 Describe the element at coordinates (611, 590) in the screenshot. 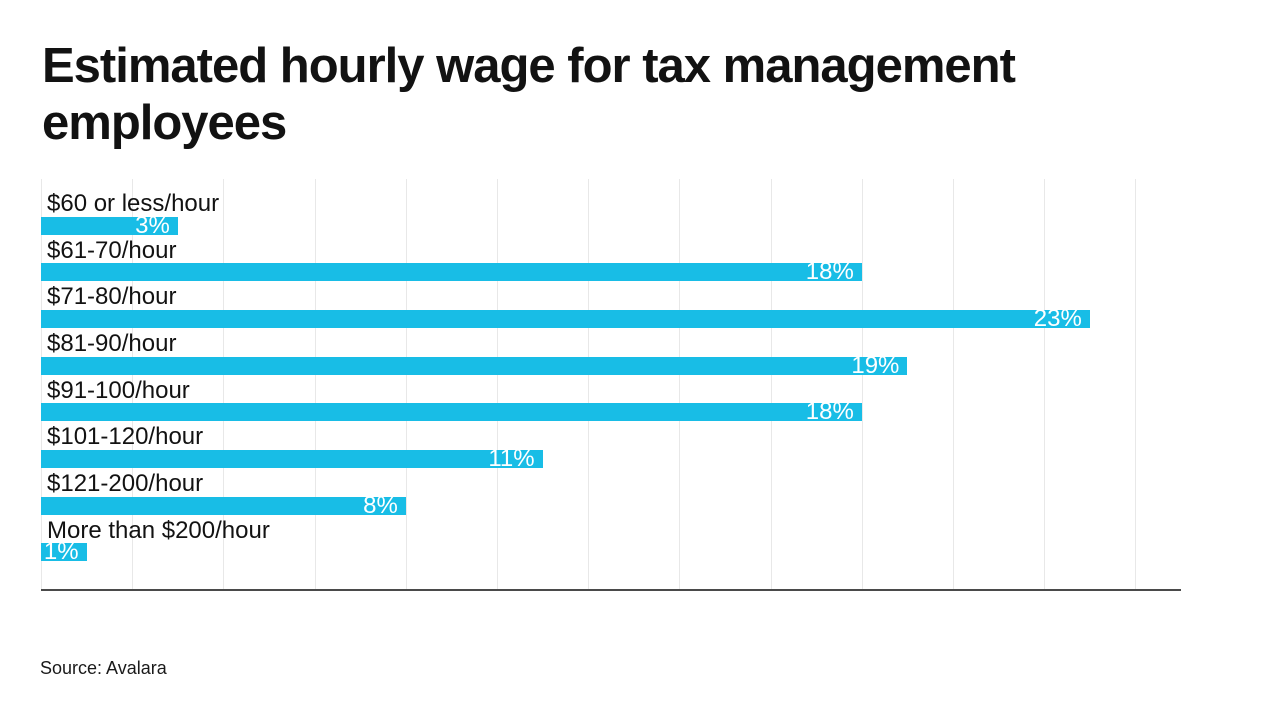

I see `x-axis-line` at that location.